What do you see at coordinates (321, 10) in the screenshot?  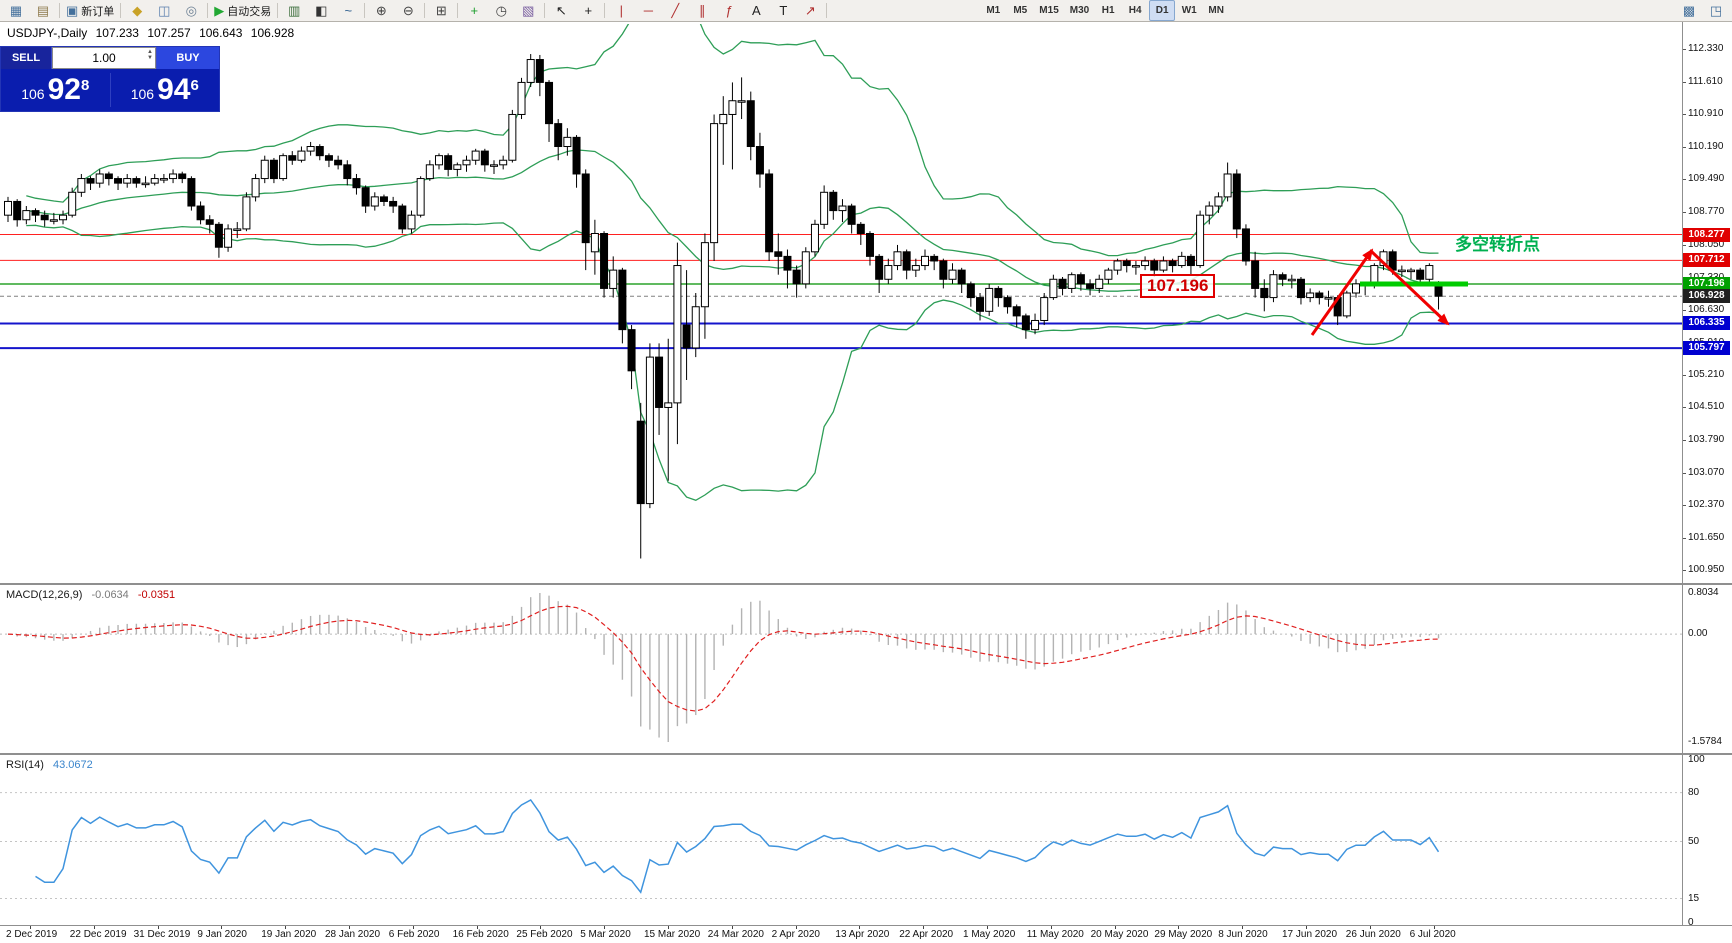 I see `candlestick-chart-icon: ◧` at bounding box center [321, 10].